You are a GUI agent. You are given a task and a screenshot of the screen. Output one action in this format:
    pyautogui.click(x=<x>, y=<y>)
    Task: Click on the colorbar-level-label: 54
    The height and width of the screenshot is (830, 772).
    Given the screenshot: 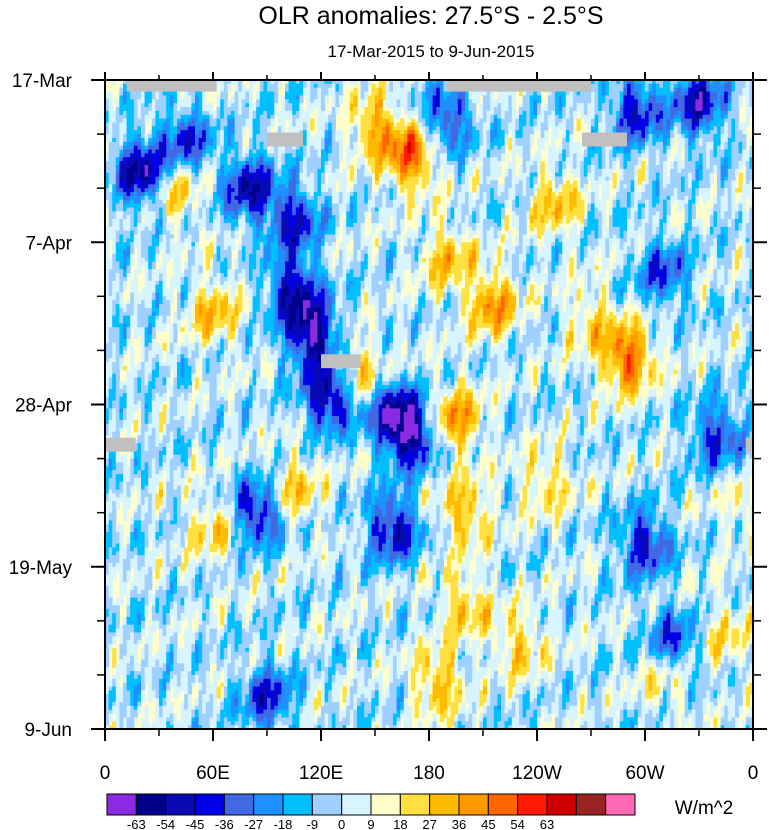 What is the action you would take?
    pyautogui.click(x=517, y=823)
    